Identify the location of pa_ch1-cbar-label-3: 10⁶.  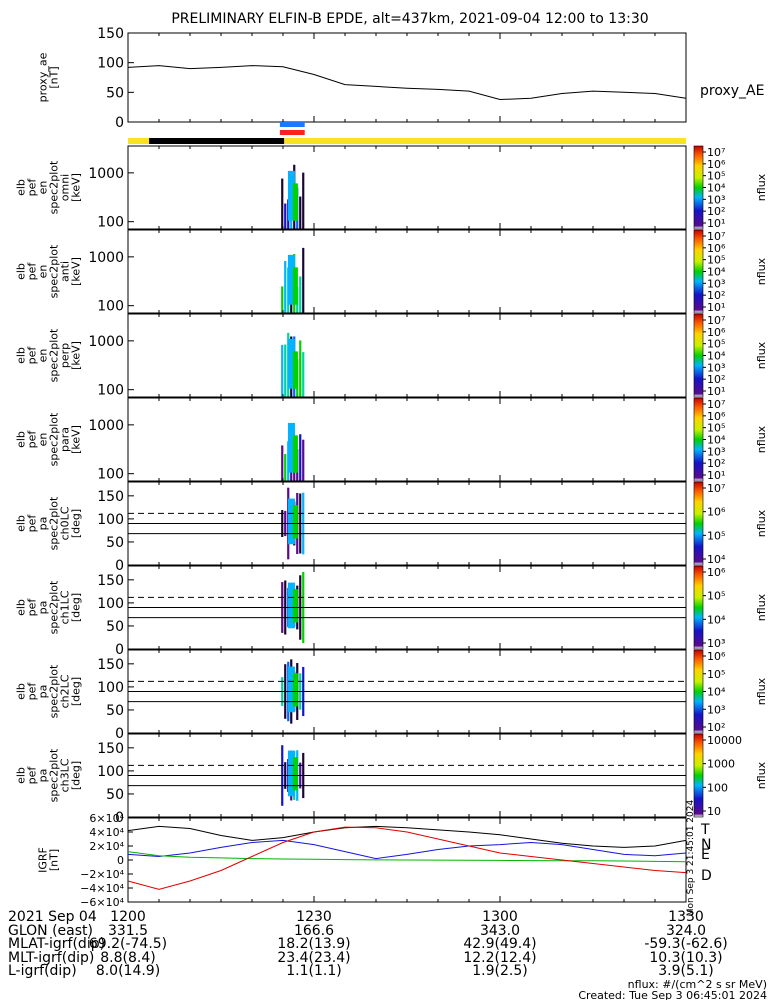
(716, 572).